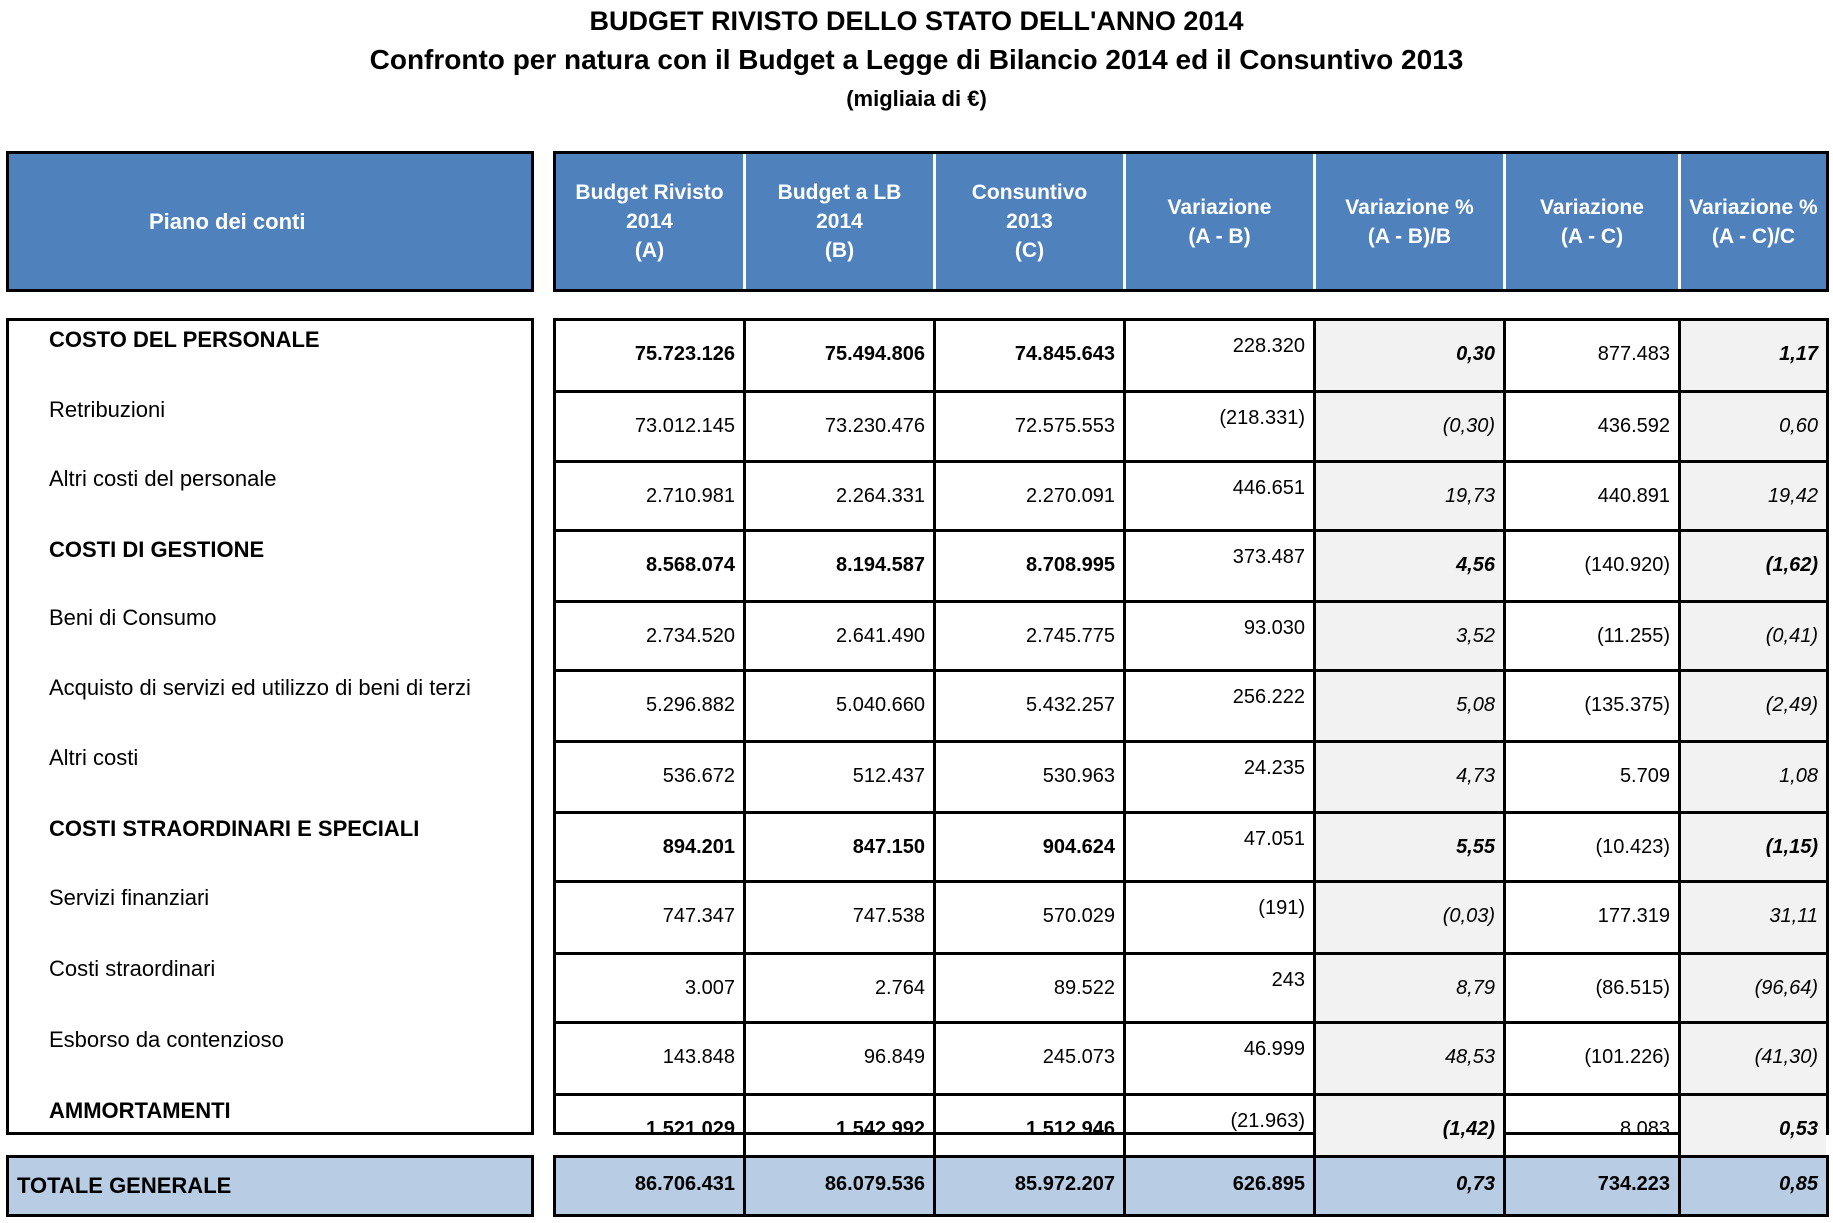 The image size is (1833, 1223). I want to click on cell-value: 31,11, so click(1793, 916).